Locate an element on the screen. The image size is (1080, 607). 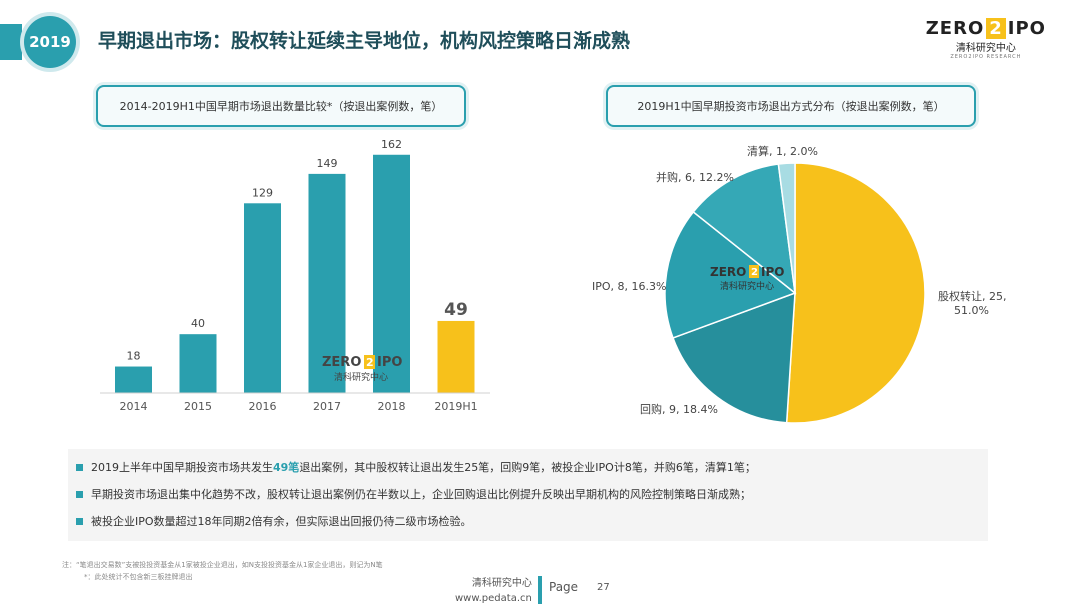
note-3-text: 被投企业IPO数量超过18年同期2倍有余，但实际退出回报仍待二级市场检验。 is located at coordinates (281, 521).